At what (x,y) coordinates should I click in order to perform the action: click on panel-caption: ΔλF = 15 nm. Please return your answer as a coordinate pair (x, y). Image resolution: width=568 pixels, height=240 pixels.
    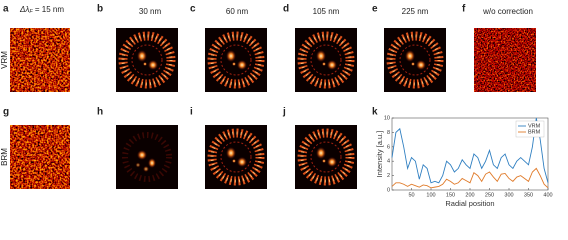
    Looking at the image, I should click on (41, 10).